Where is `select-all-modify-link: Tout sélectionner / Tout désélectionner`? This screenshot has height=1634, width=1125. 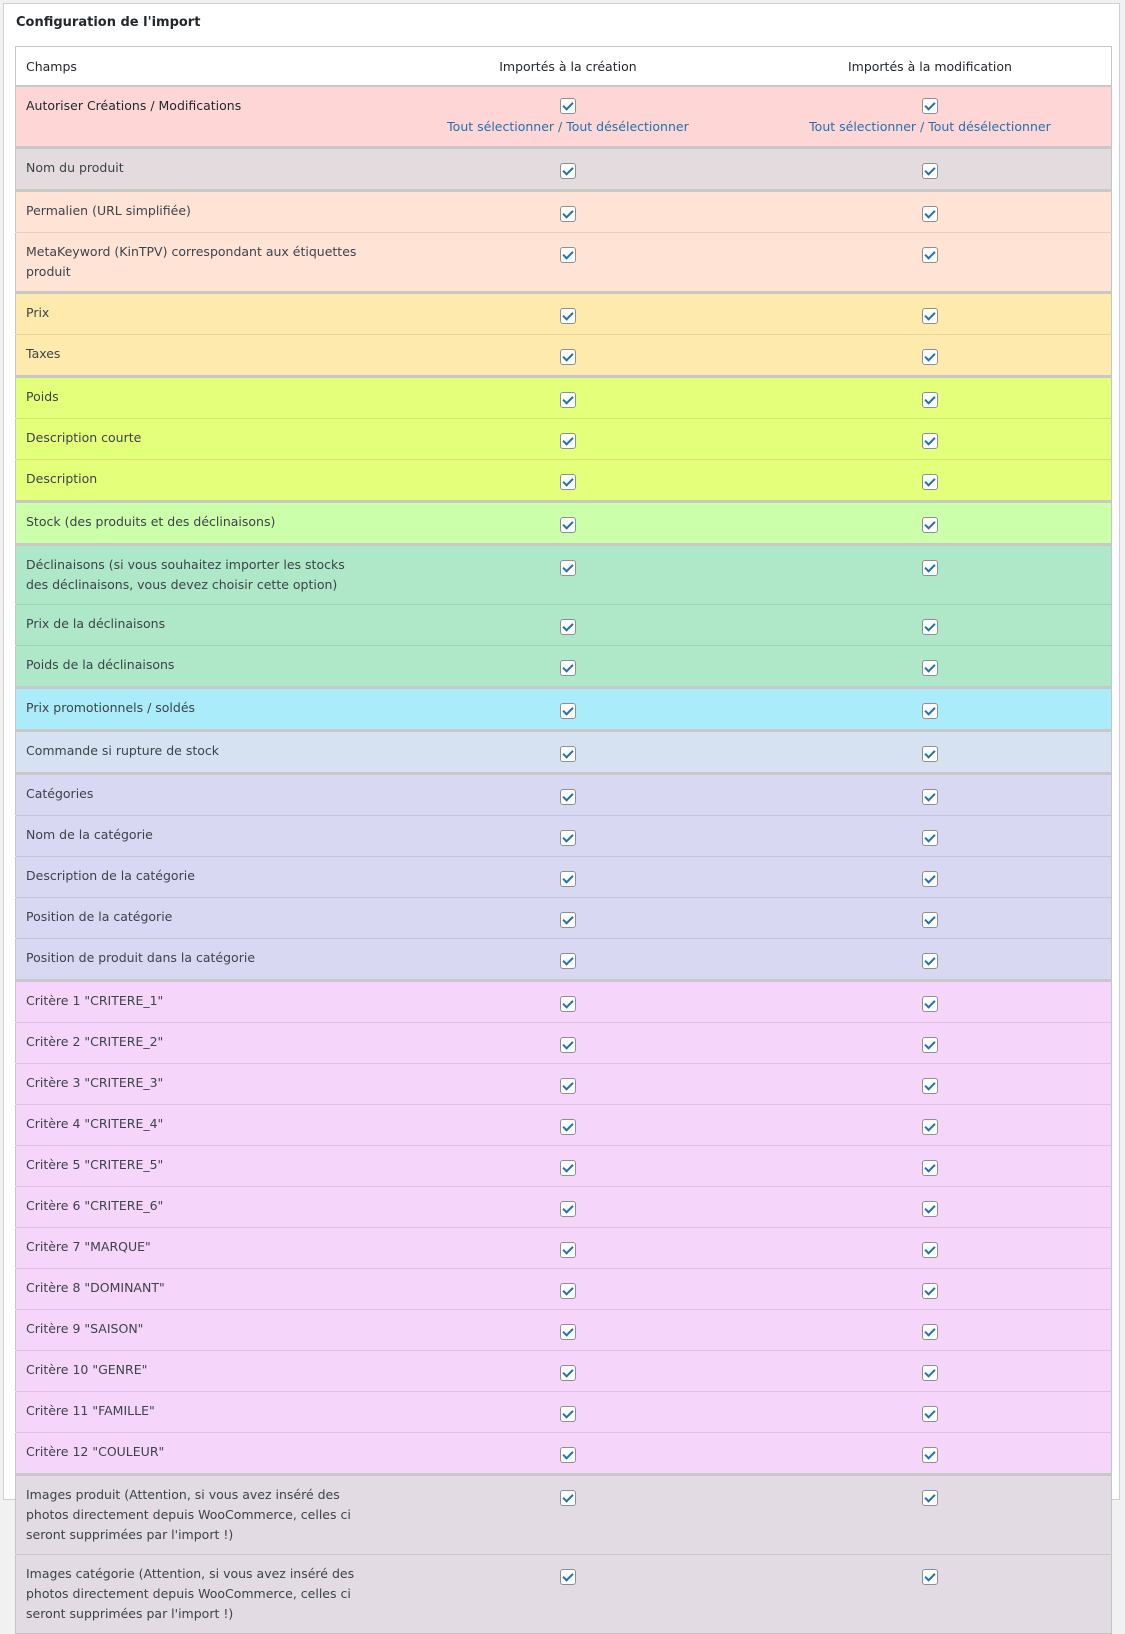
select-all-modify-link: Tout sélectionner / Tout désélectionner is located at coordinates (930, 126).